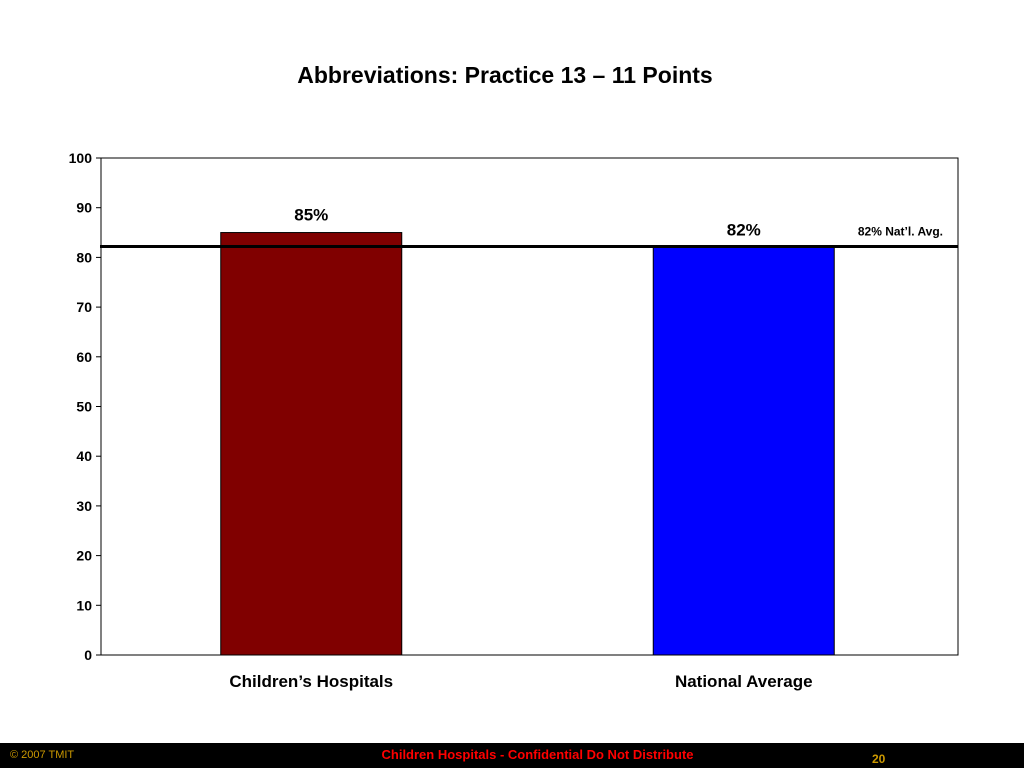  What do you see at coordinates (84, 605) in the screenshot?
I see `y-tick-label: 10` at bounding box center [84, 605].